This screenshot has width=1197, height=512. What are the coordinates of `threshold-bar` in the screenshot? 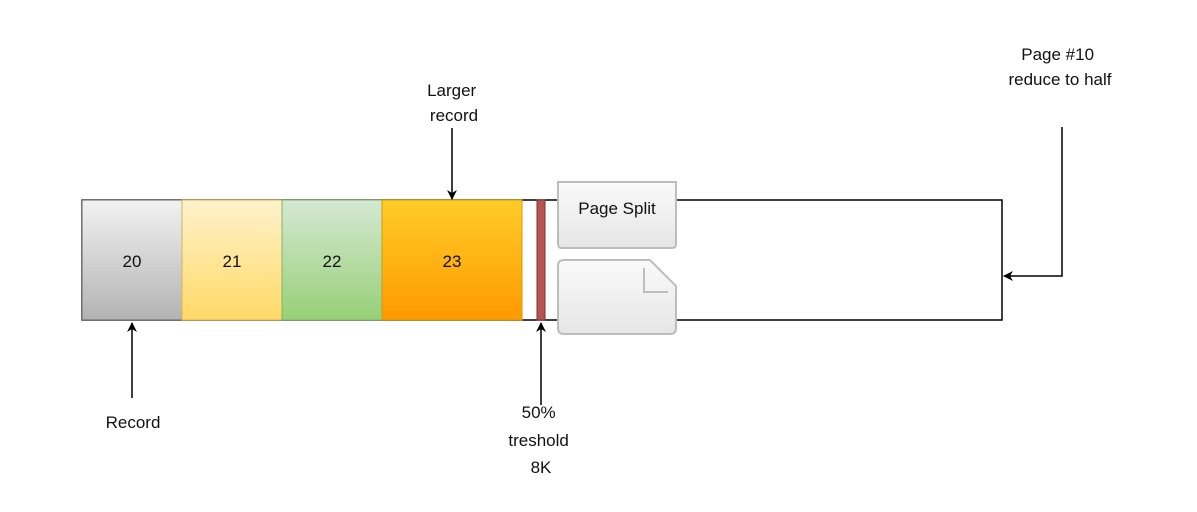 It's located at (541, 260).